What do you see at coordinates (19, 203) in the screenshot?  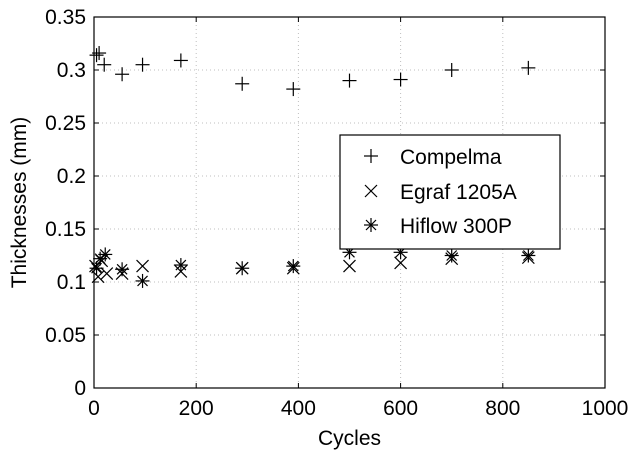 I see `y-axis-title: Thicknesses (mm)` at bounding box center [19, 203].